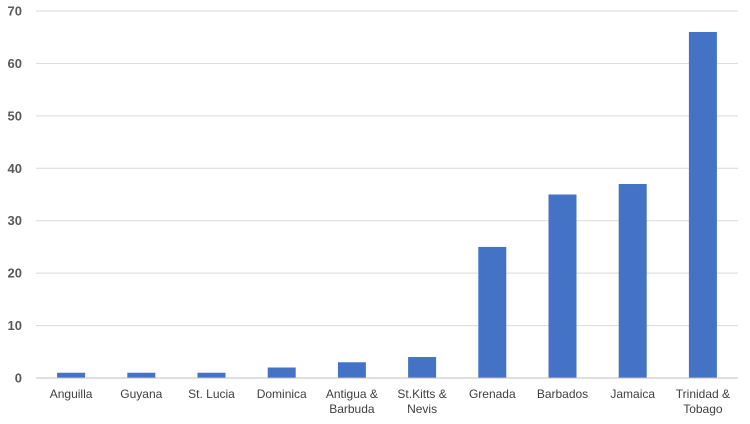  Describe the element at coordinates (15, 220) in the screenshot. I see `y-tick-label: 30` at that location.